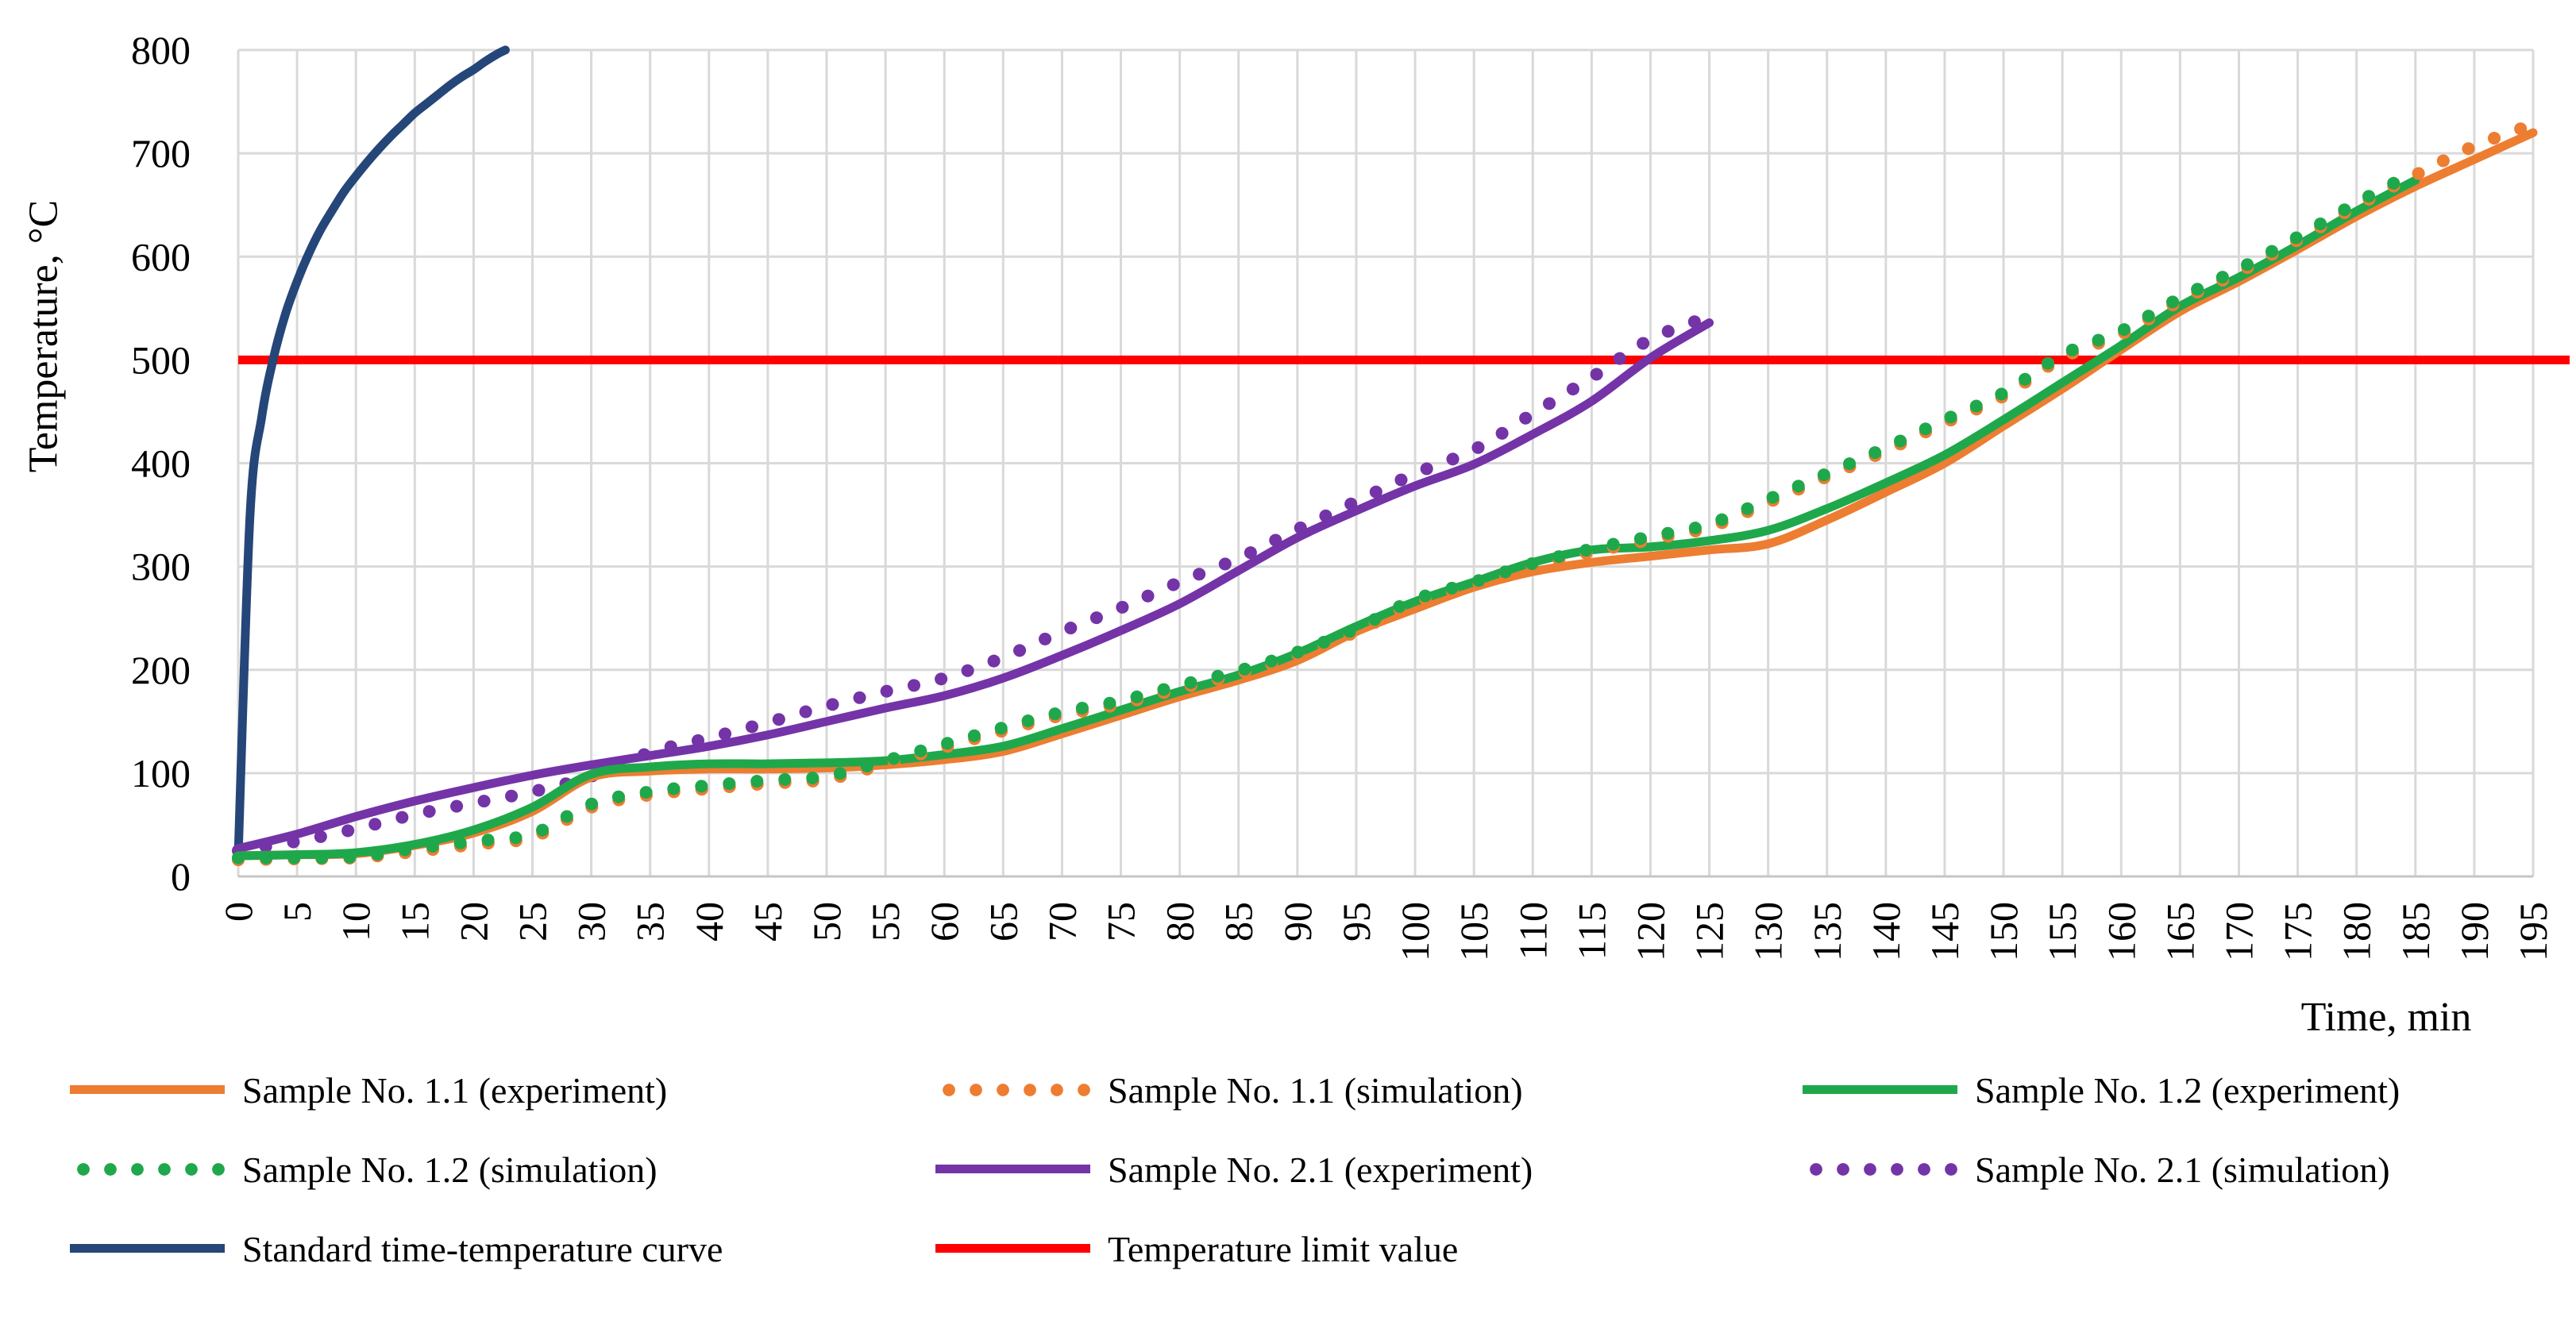 The width and height of the screenshot is (2576, 1344). What do you see at coordinates (147, 1090) in the screenshot?
I see `legend-swatch-orange-solid-line` at bounding box center [147, 1090].